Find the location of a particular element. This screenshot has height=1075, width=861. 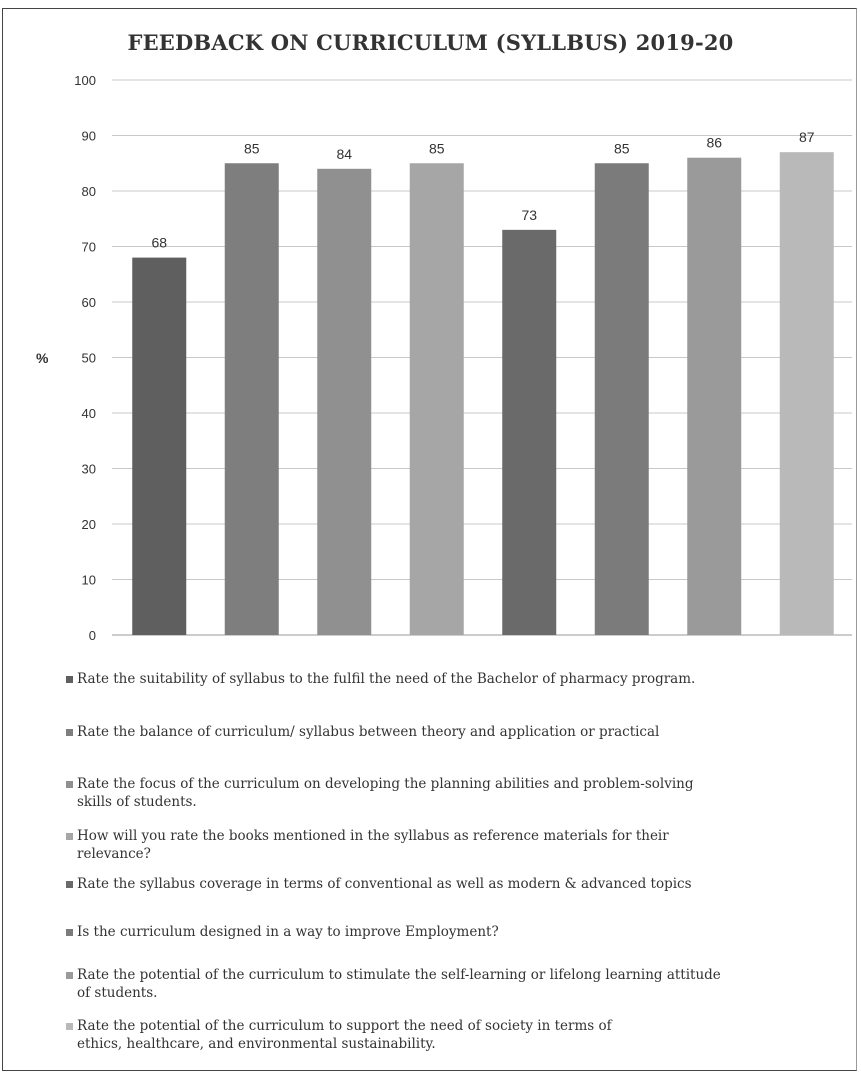

data-label: 86 is located at coordinates (714, 143).